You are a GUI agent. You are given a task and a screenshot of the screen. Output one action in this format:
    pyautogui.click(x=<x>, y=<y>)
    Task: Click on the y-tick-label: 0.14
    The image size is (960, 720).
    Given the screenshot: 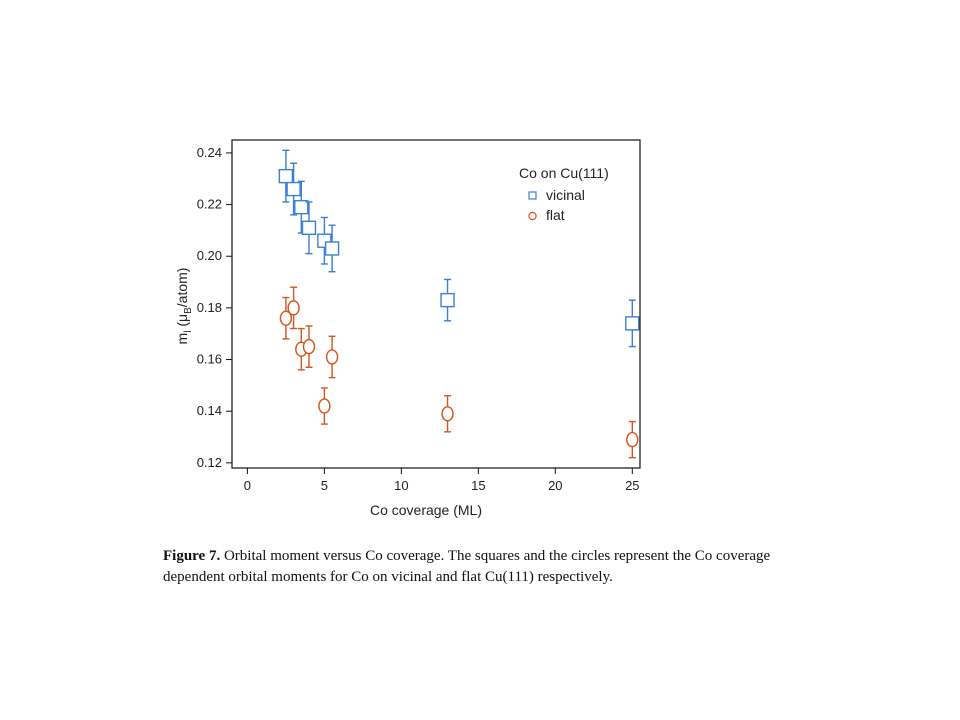 What is the action you would take?
    pyautogui.click(x=209, y=410)
    